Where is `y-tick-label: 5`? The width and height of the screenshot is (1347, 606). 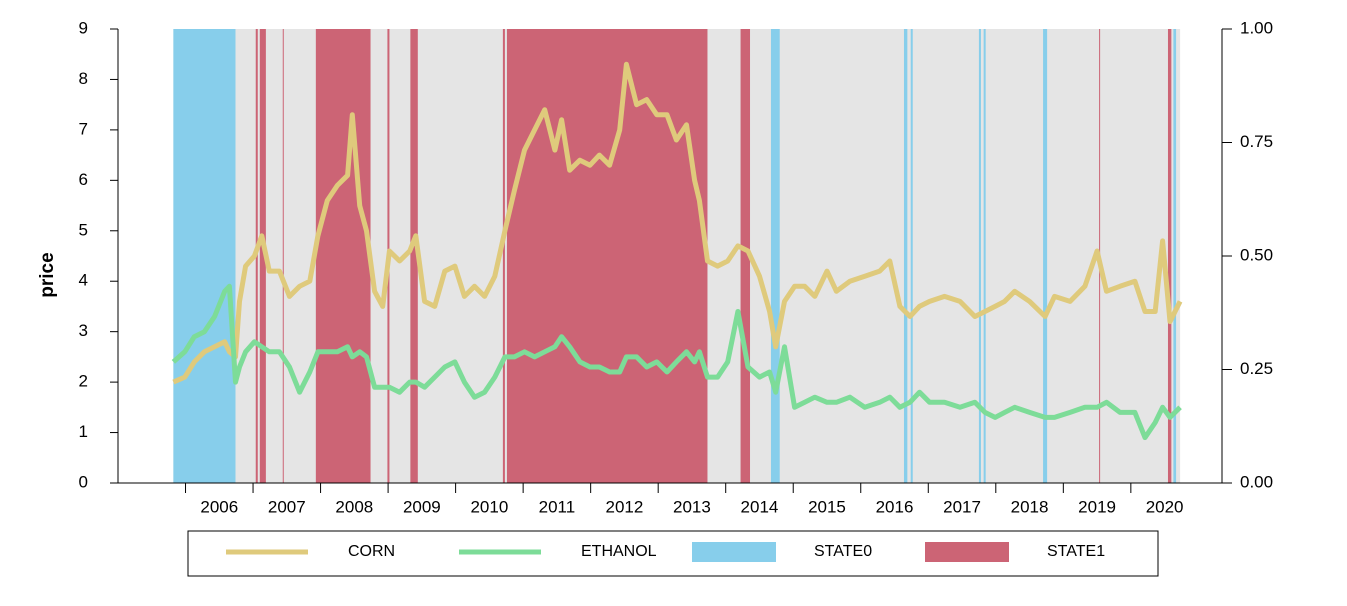 y-tick-label: 5 is located at coordinates (83, 229).